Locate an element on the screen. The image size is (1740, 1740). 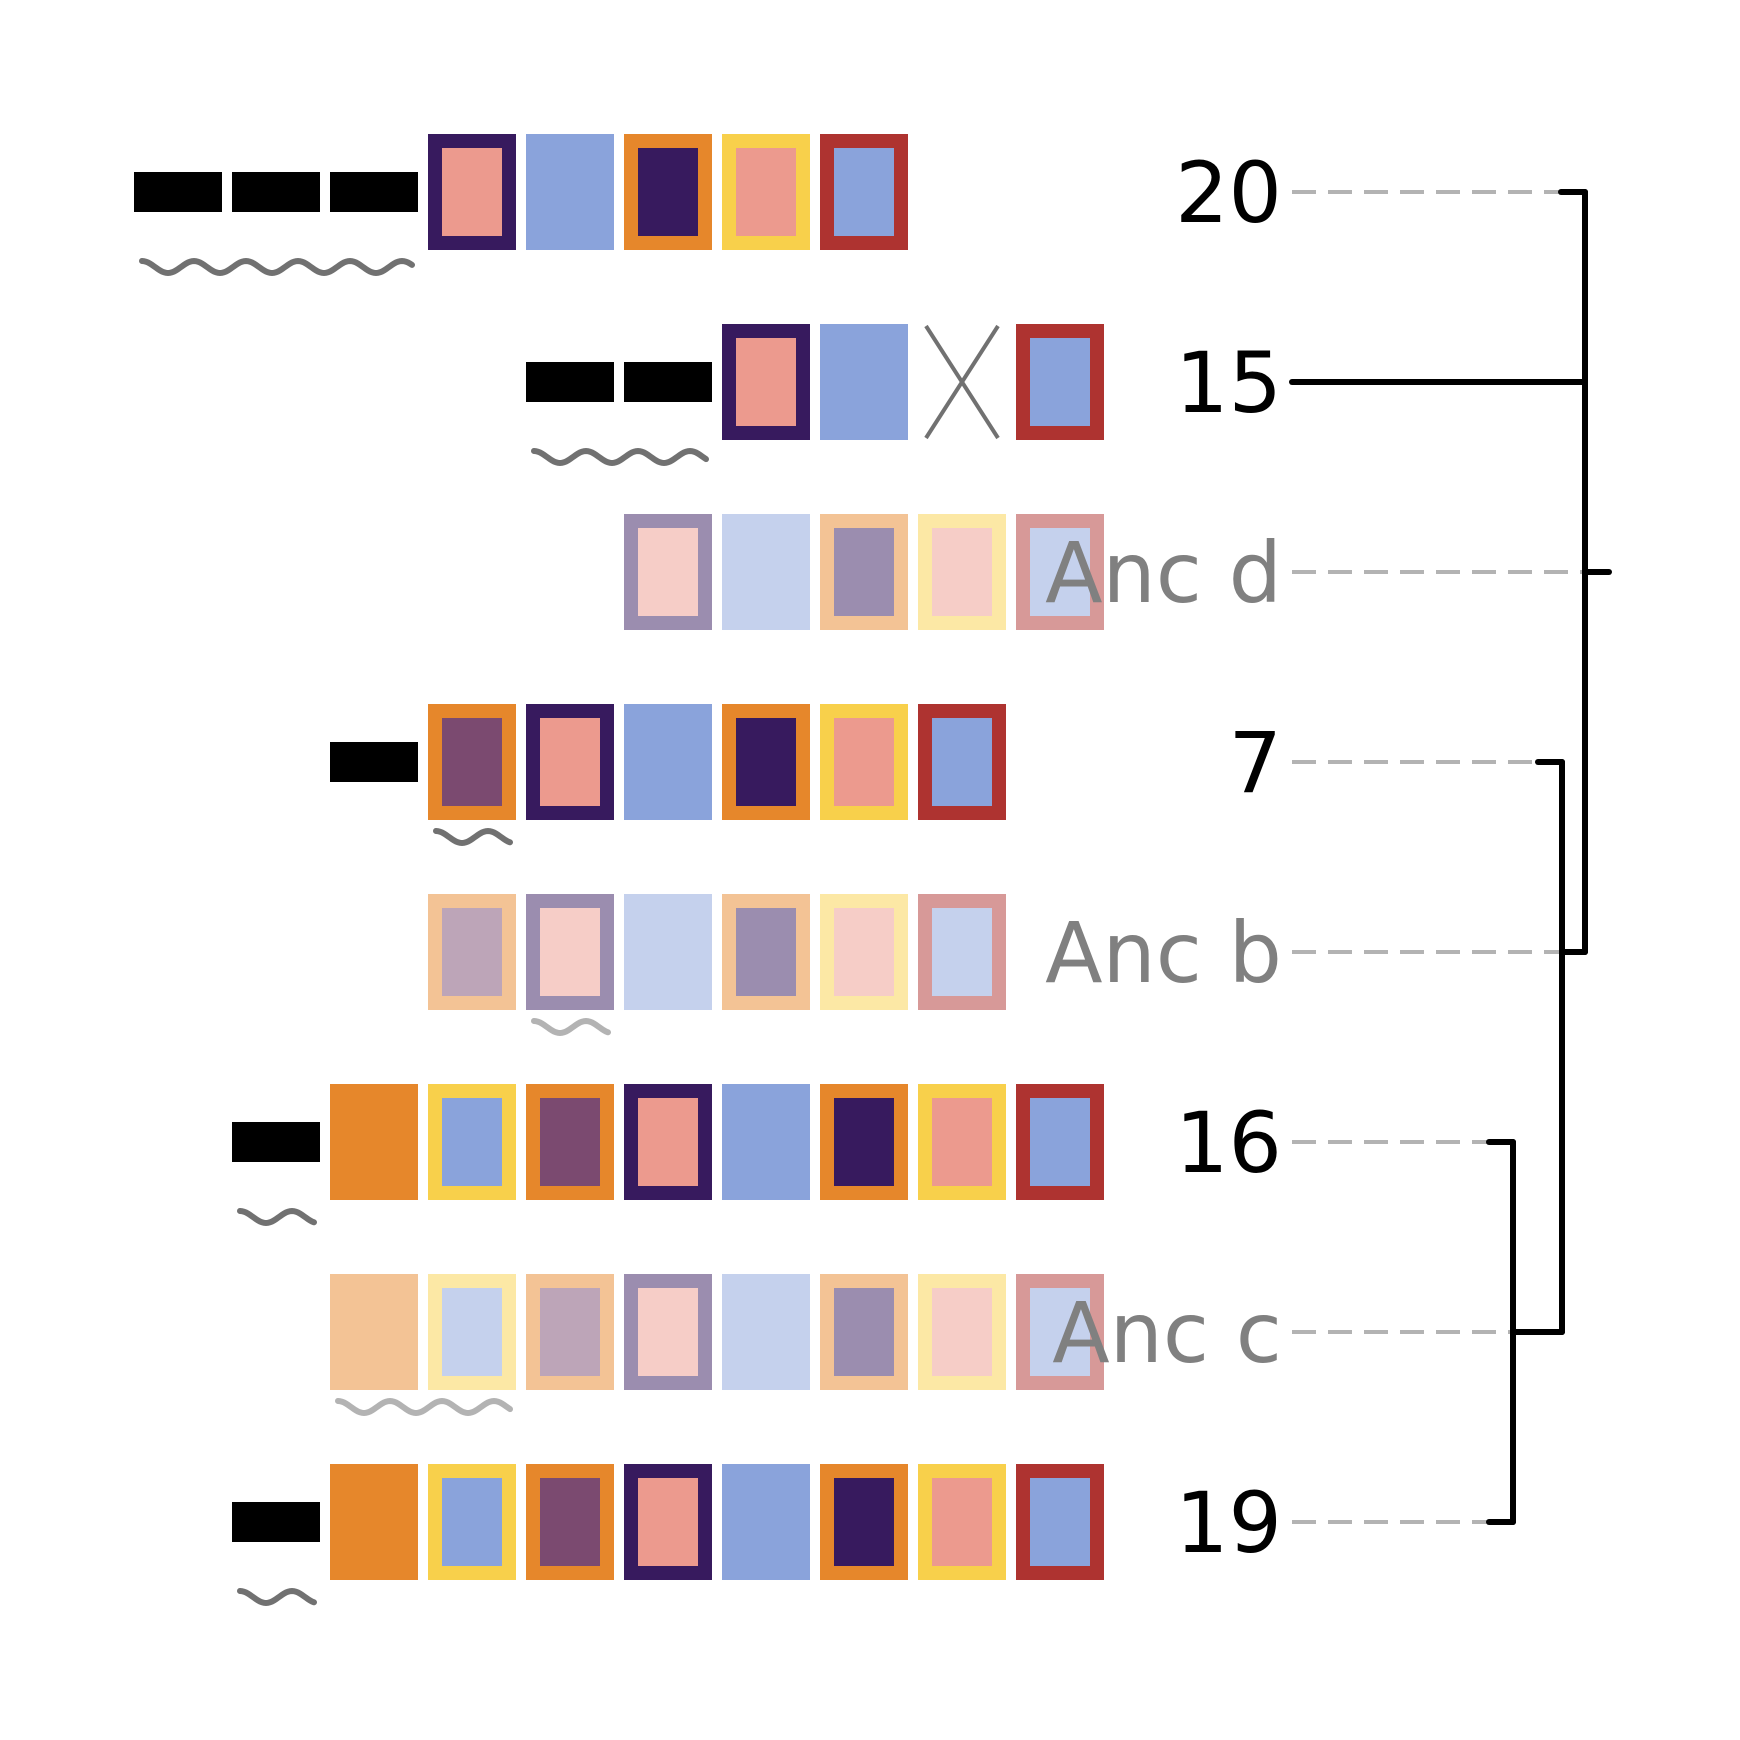
phylogenetic-tree is located at coordinates (1549, 857).